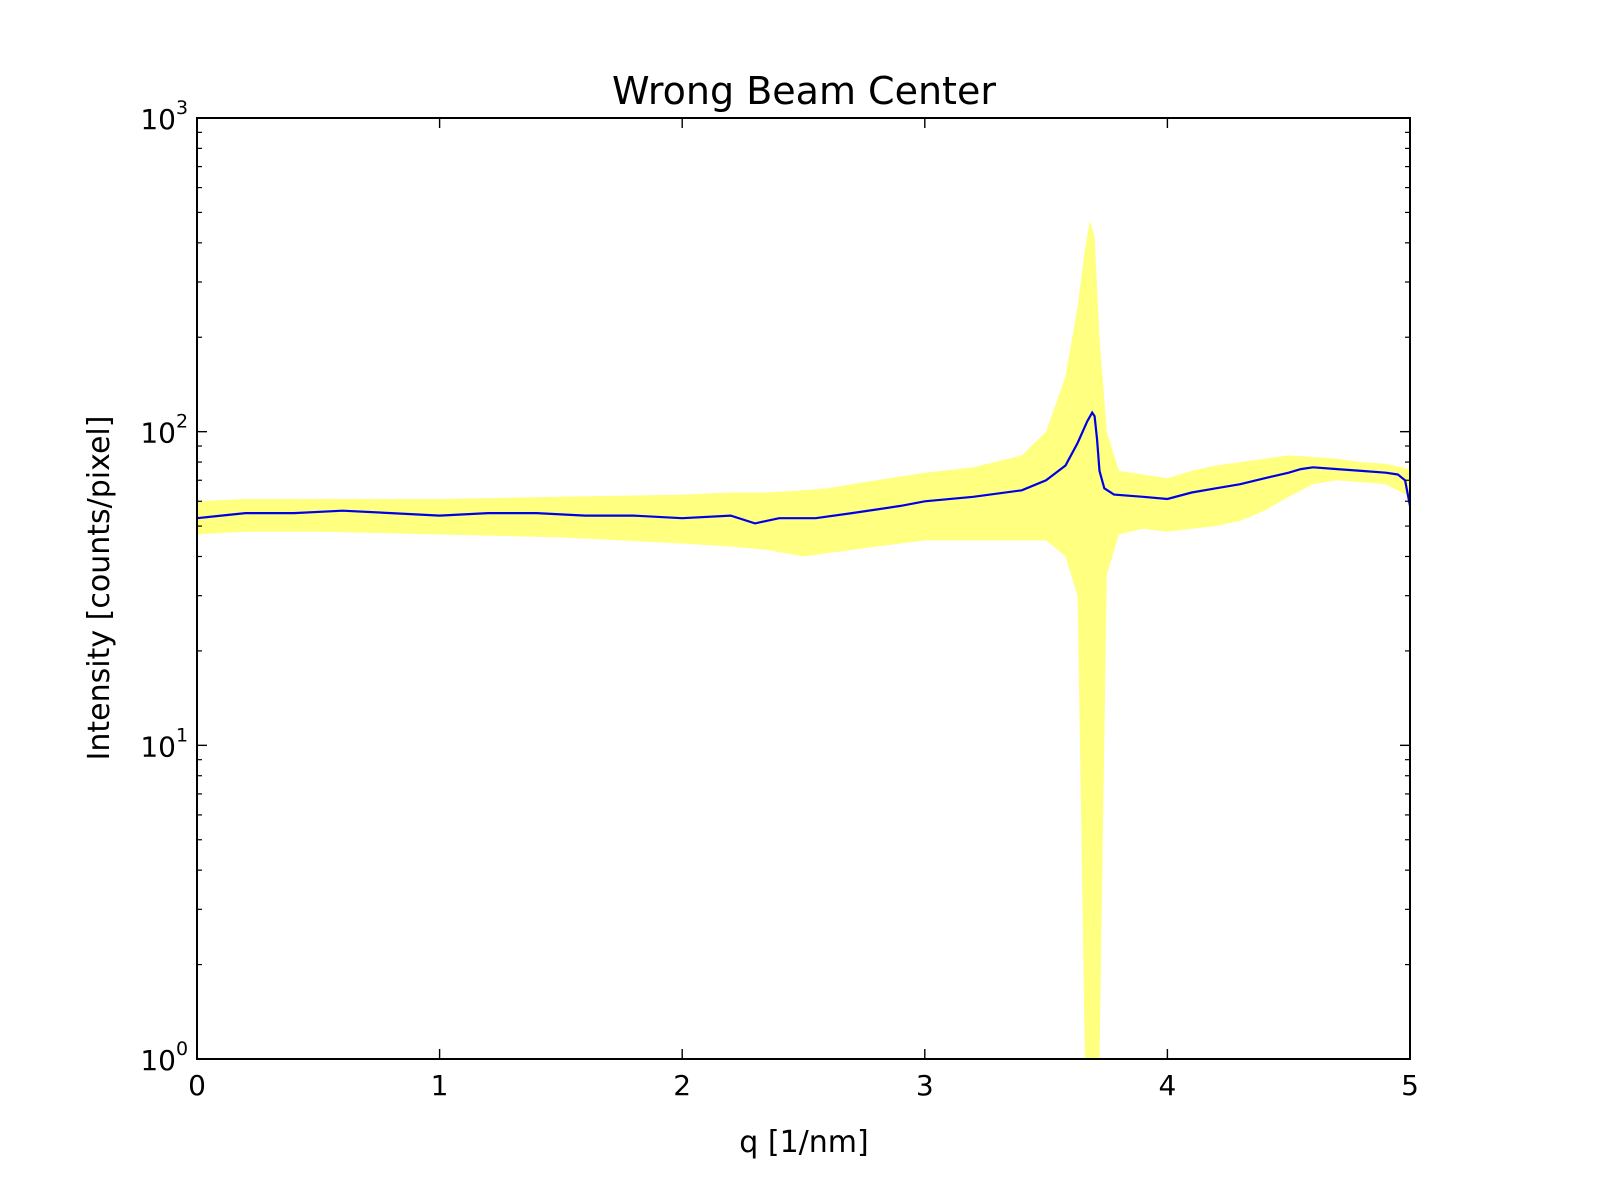 This screenshot has height=1200, width=1600. What do you see at coordinates (182, 422) in the screenshot?
I see `y-tick-exponent: 2` at bounding box center [182, 422].